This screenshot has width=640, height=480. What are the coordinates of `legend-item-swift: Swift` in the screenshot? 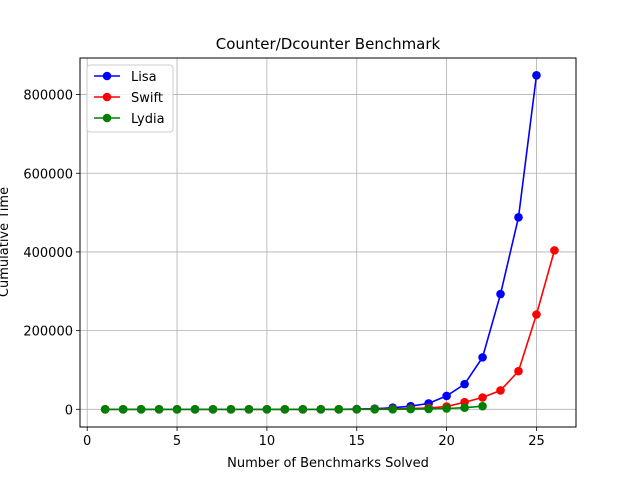 It's located at (128, 98).